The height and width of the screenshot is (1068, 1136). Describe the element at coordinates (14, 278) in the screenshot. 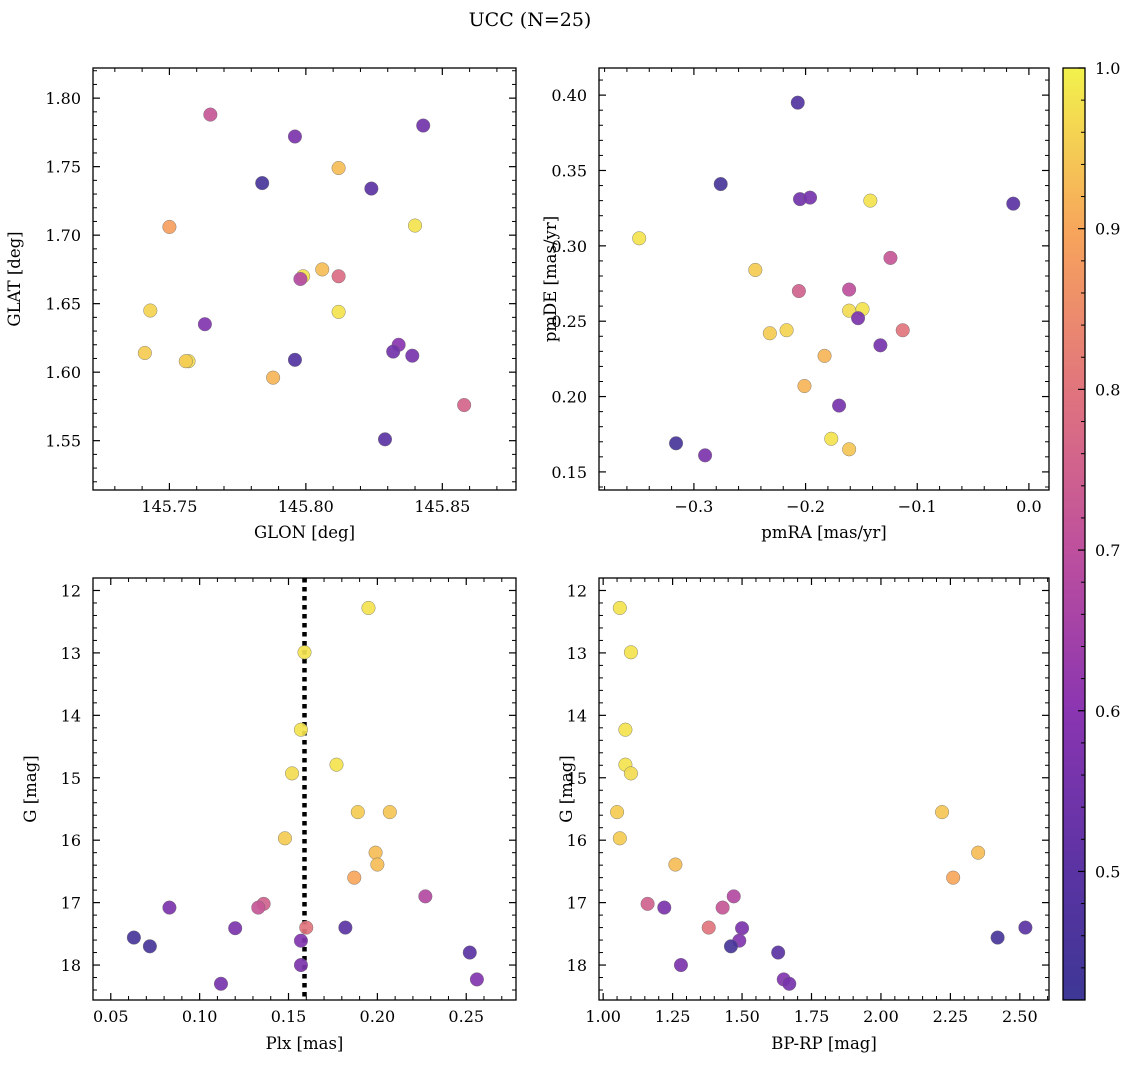

I see `y-axis-label: GLAT [deg]` at that location.